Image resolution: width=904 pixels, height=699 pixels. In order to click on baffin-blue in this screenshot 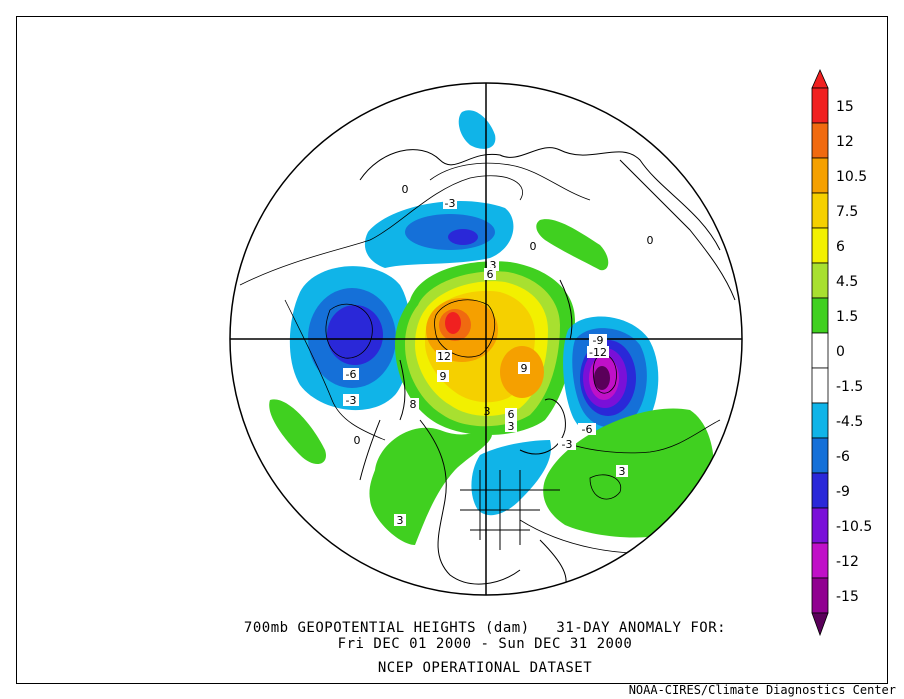, I will do `click(477, 129)`.